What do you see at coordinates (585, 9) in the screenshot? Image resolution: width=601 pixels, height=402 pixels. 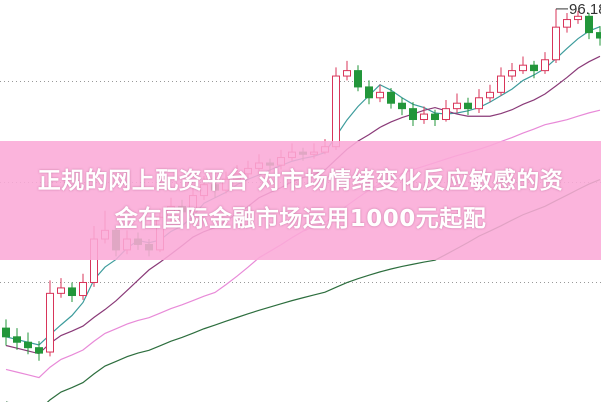 I see `max-price-label: 96.18` at bounding box center [585, 9].